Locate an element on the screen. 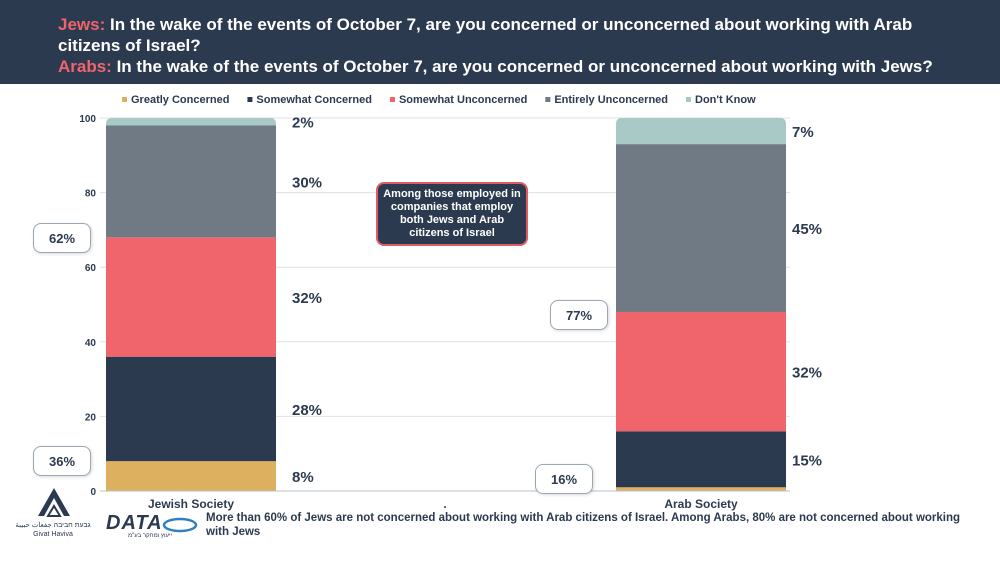  callout-arabs-concerned: 16% is located at coordinates (564, 479).